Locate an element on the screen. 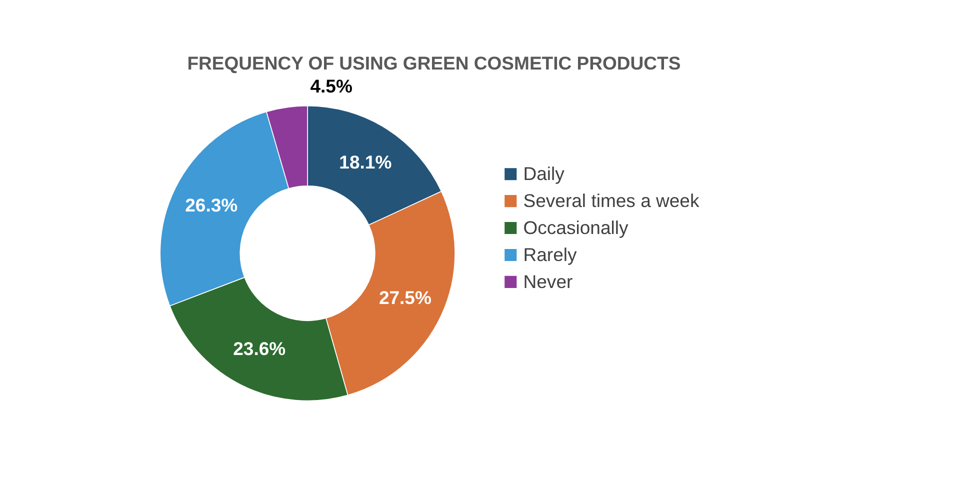  data-label: 23.6% is located at coordinates (259, 349).